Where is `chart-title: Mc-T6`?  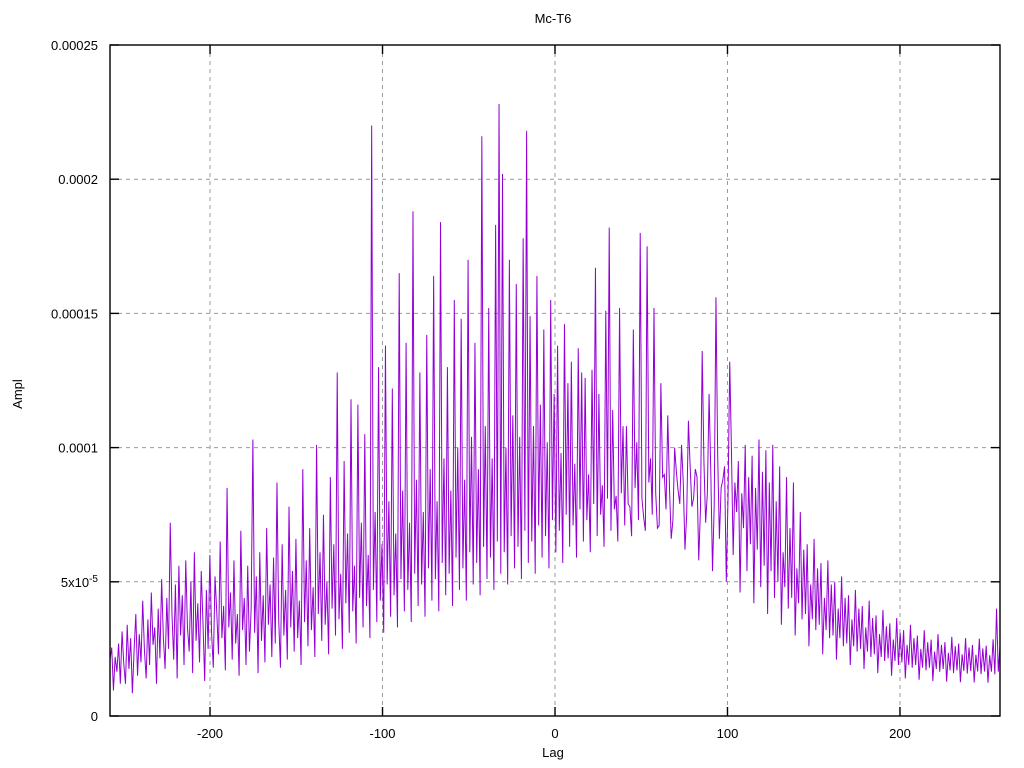 chart-title: Mc-T6 is located at coordinates (553, 18).